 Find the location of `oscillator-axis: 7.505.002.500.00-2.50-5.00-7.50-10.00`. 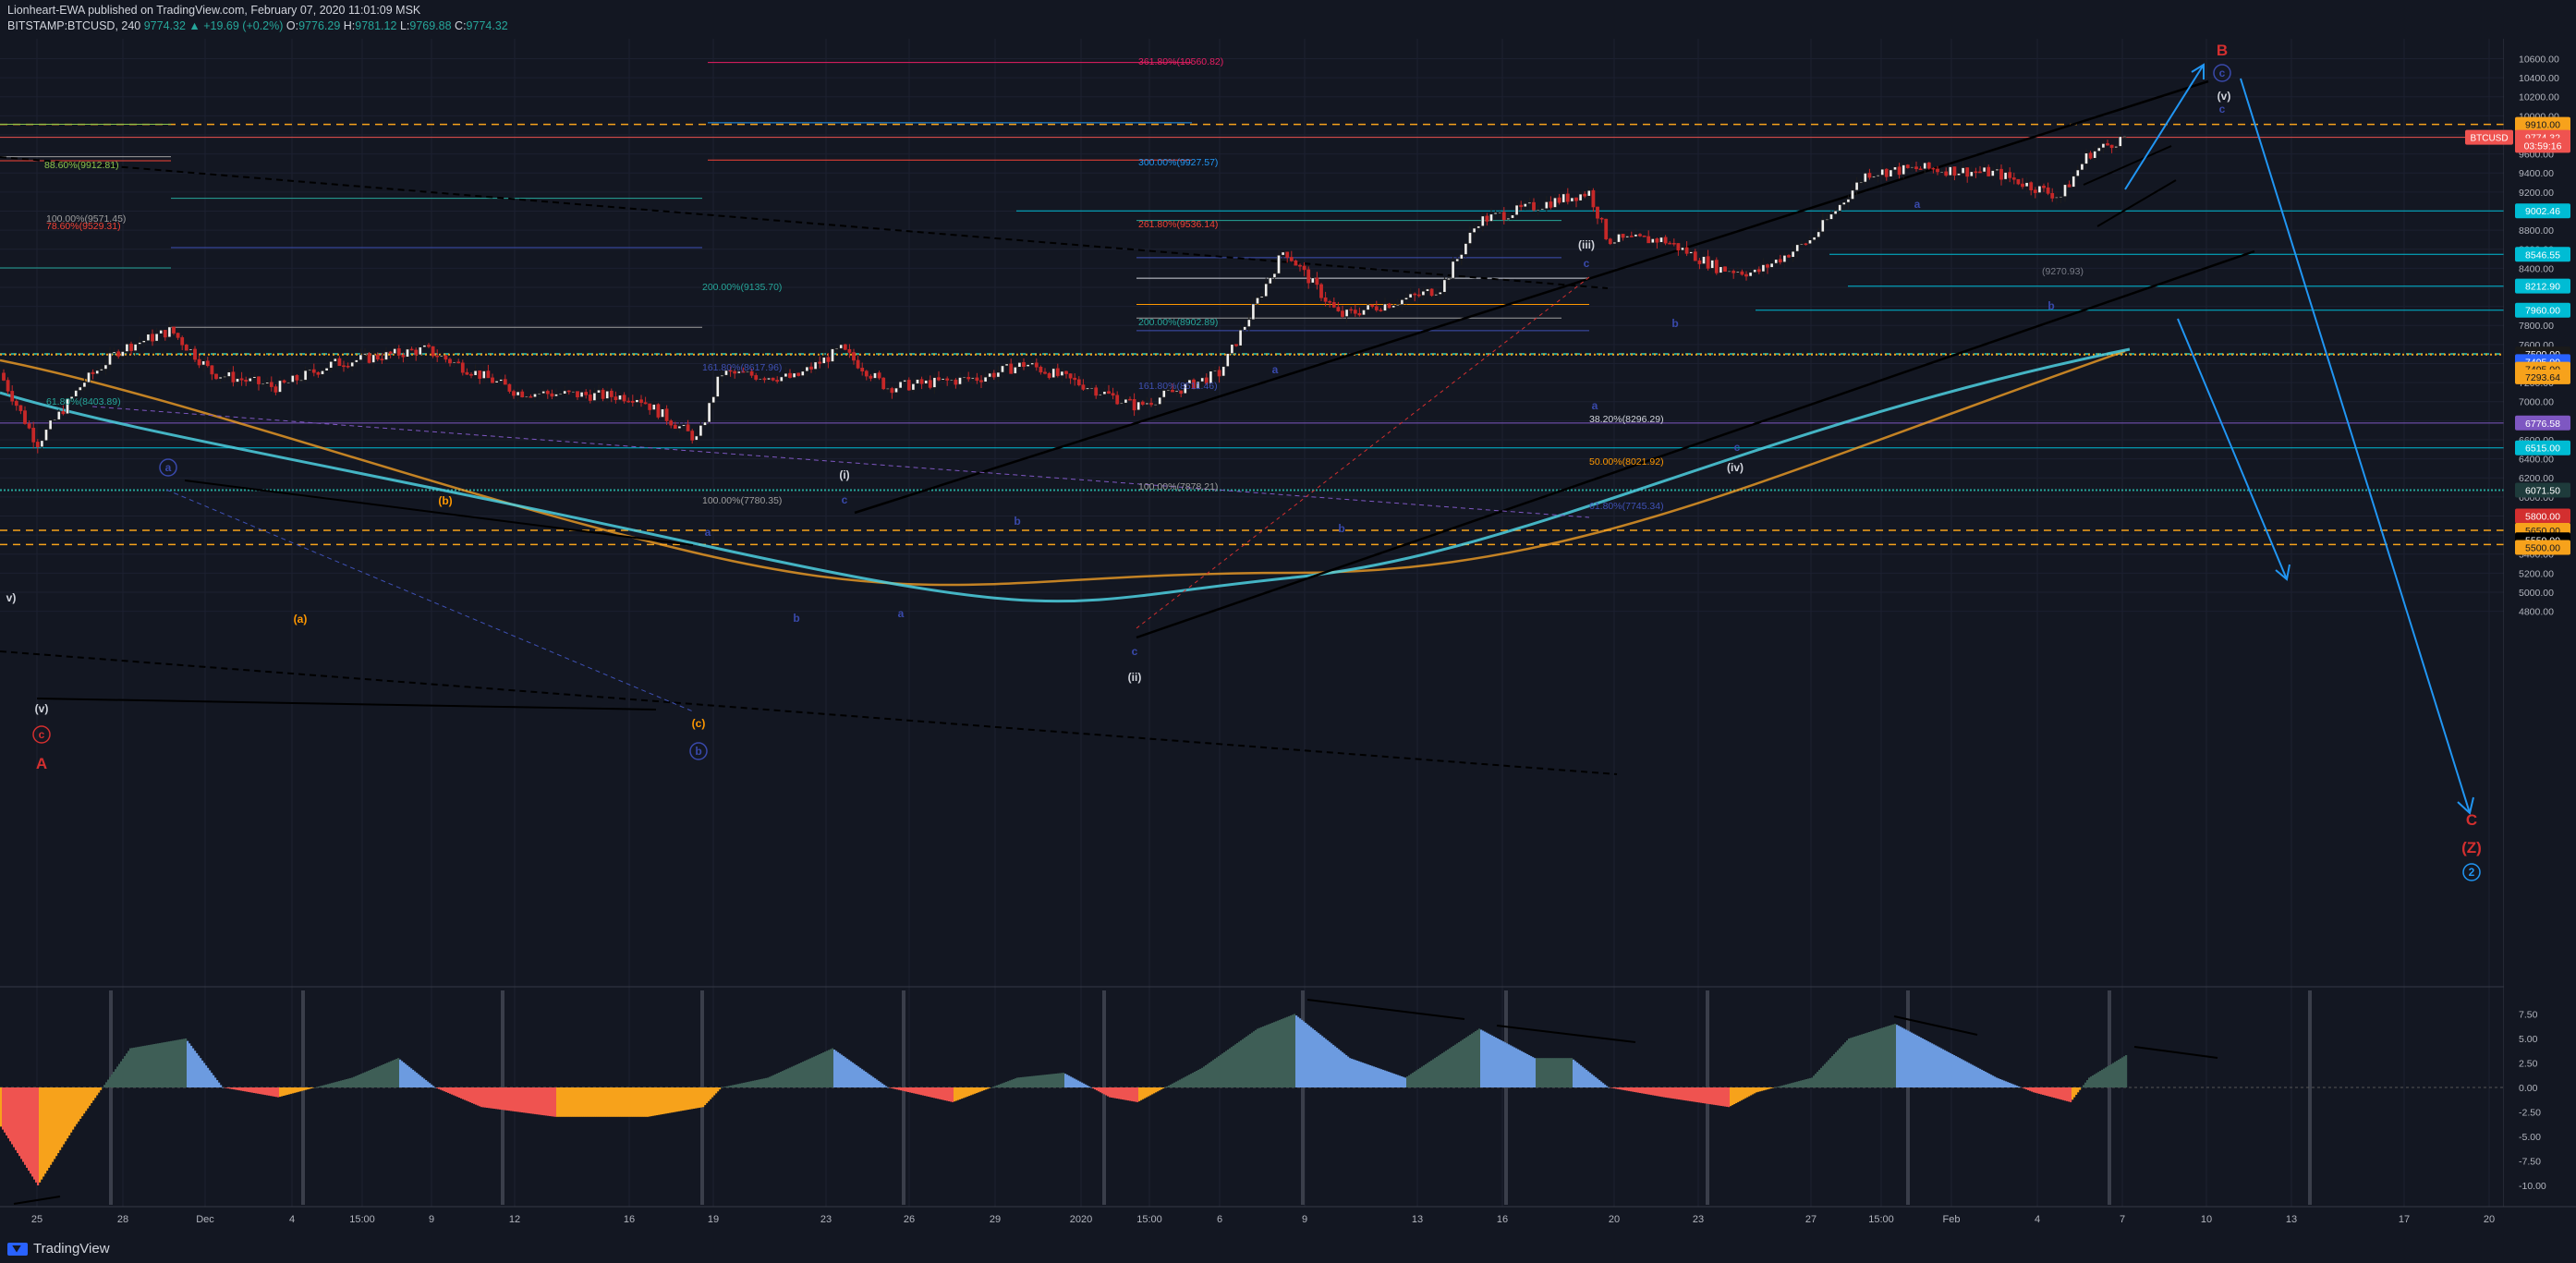

oscillator-axis: 7.505.002.500.00-2.50-5.00-7.50-10.00 is located at coordinates (2540, 1097).